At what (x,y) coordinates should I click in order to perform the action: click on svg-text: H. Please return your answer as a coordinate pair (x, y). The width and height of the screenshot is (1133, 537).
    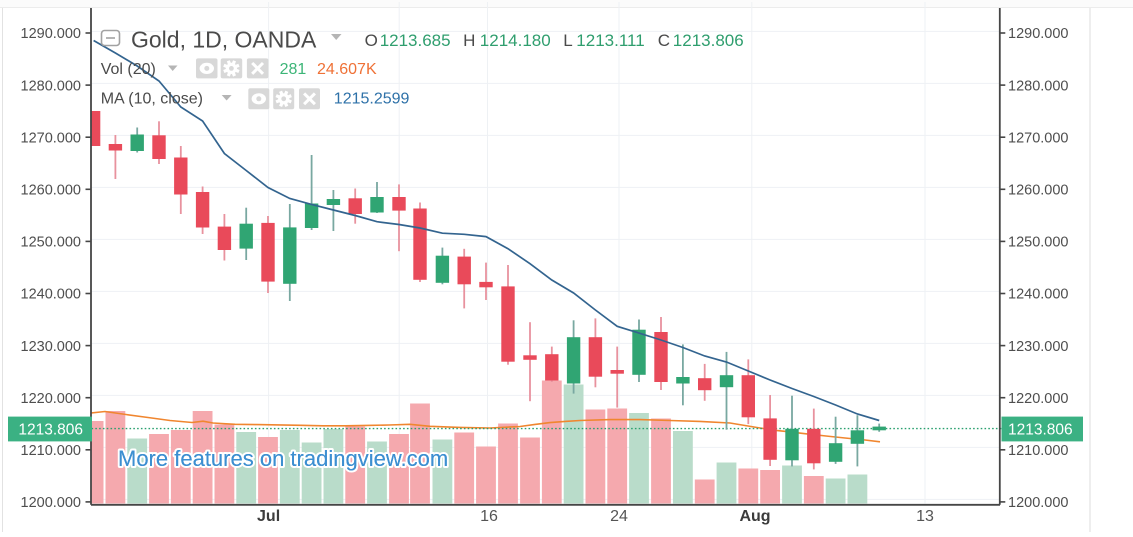
    Looking at the image, I should click on (469, 40).